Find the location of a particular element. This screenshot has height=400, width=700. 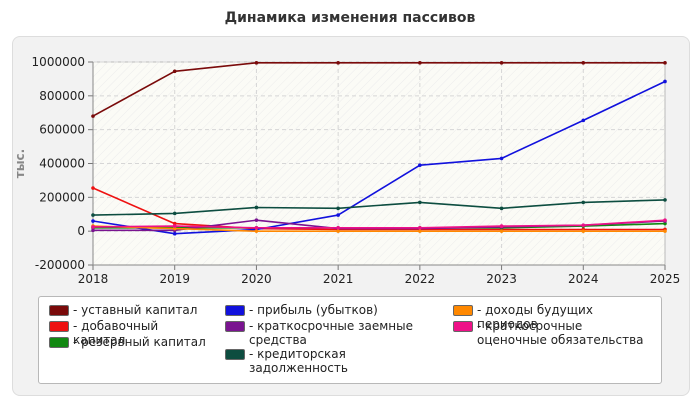

legend-label: - уставный капитал is located at coordinates (135, 310).